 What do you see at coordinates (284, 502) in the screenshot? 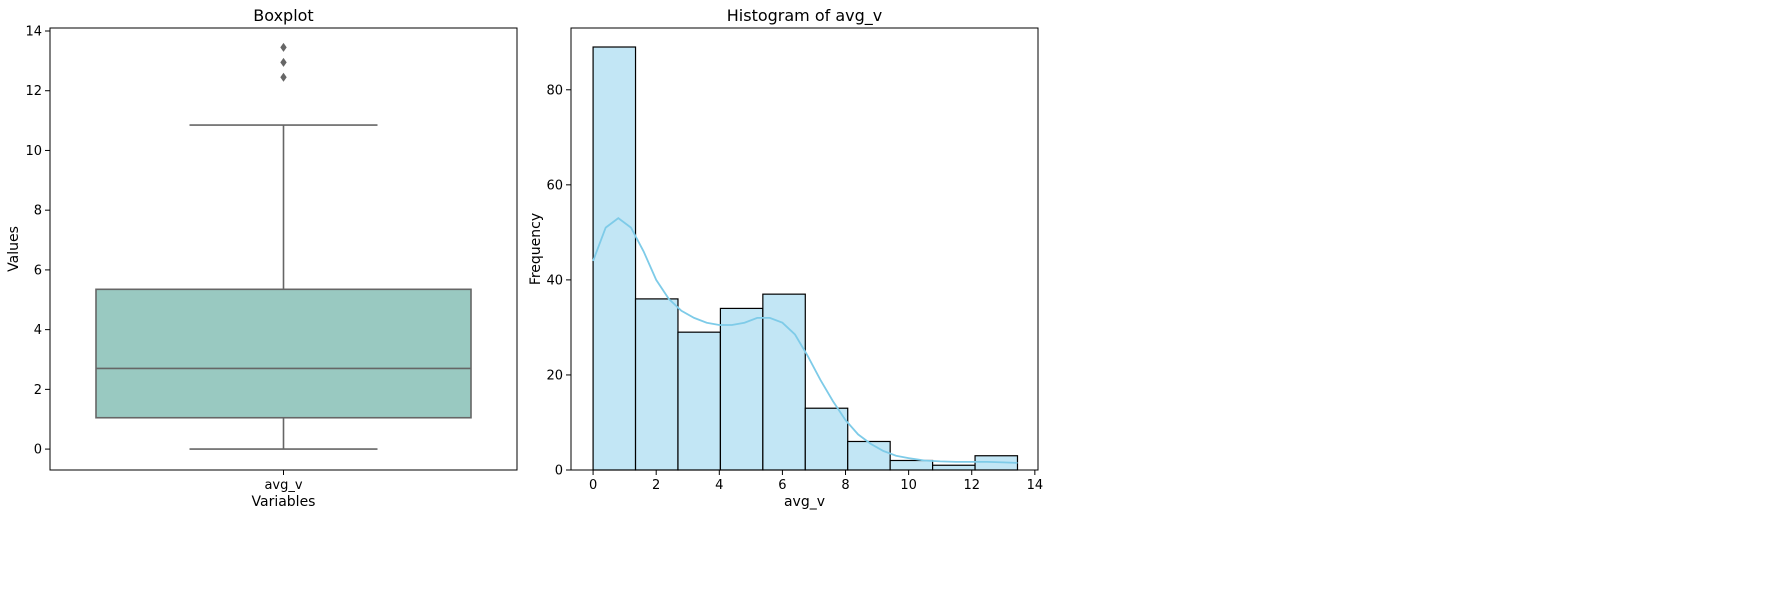
I see `x-axis-label: Variables` at bounding box center [284, 502].